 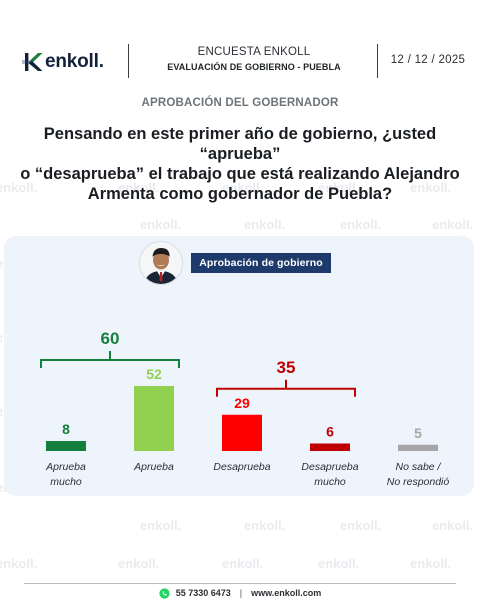 I want to click on question-line-3: Armenta como gobernador de Puebla?, so click(x=240, y=194).